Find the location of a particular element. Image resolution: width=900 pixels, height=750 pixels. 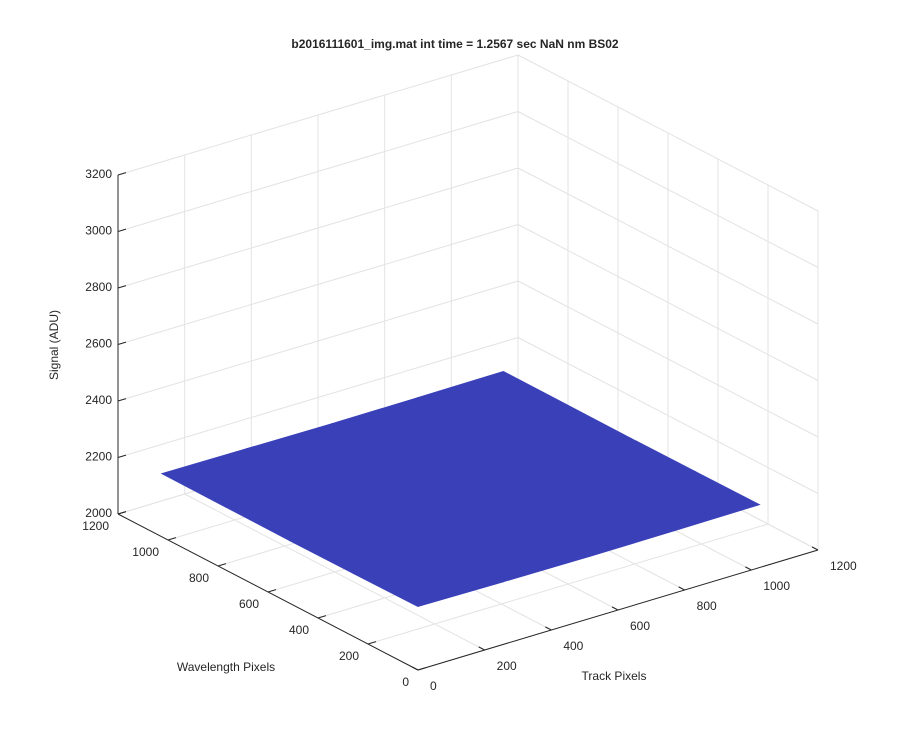

y-tick-label: 600 is located at coordinates (249, 604).